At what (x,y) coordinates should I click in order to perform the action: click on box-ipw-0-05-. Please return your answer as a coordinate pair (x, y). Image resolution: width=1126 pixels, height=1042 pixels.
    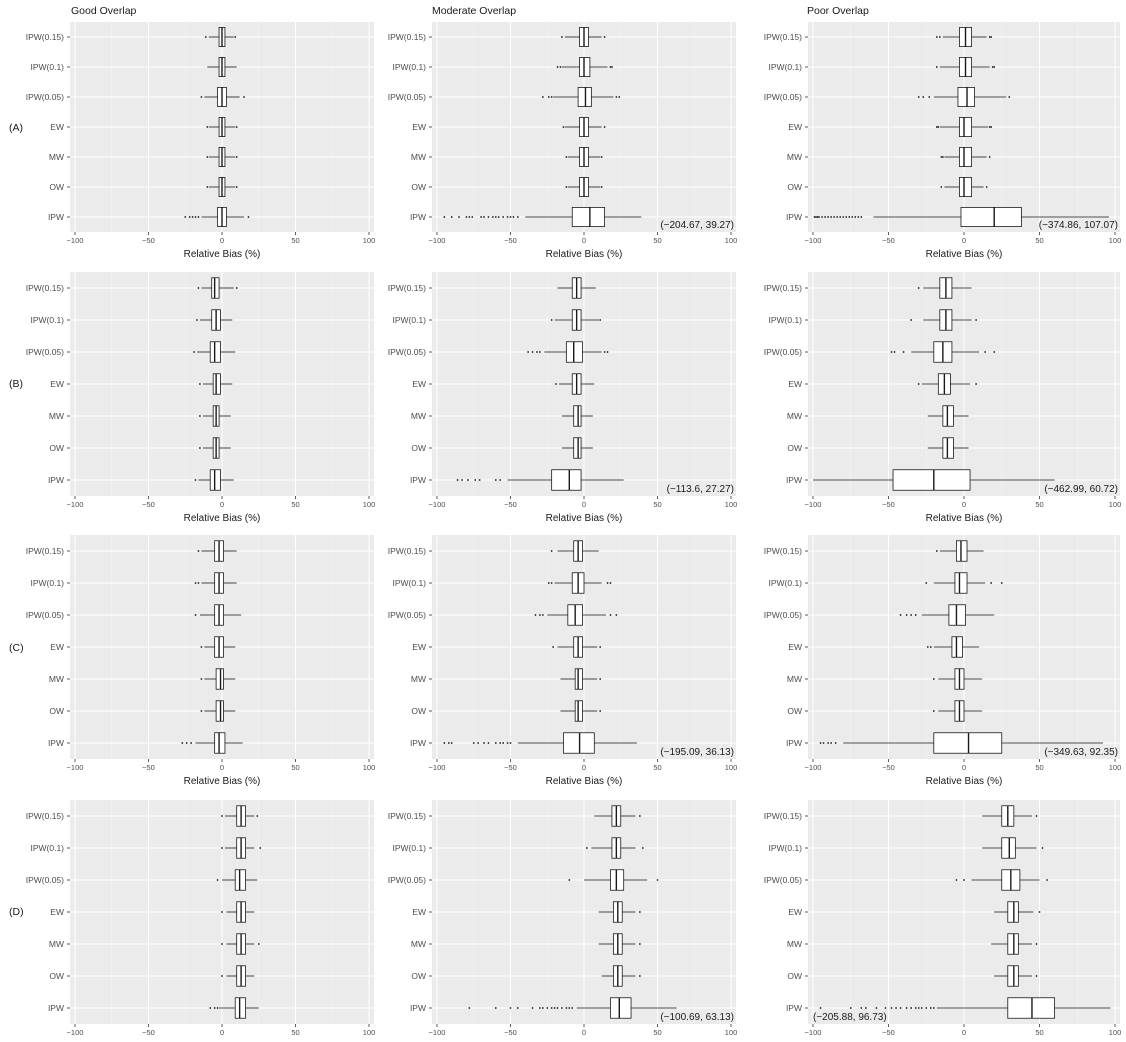
    Looking at the image, I should click on (237, 880).